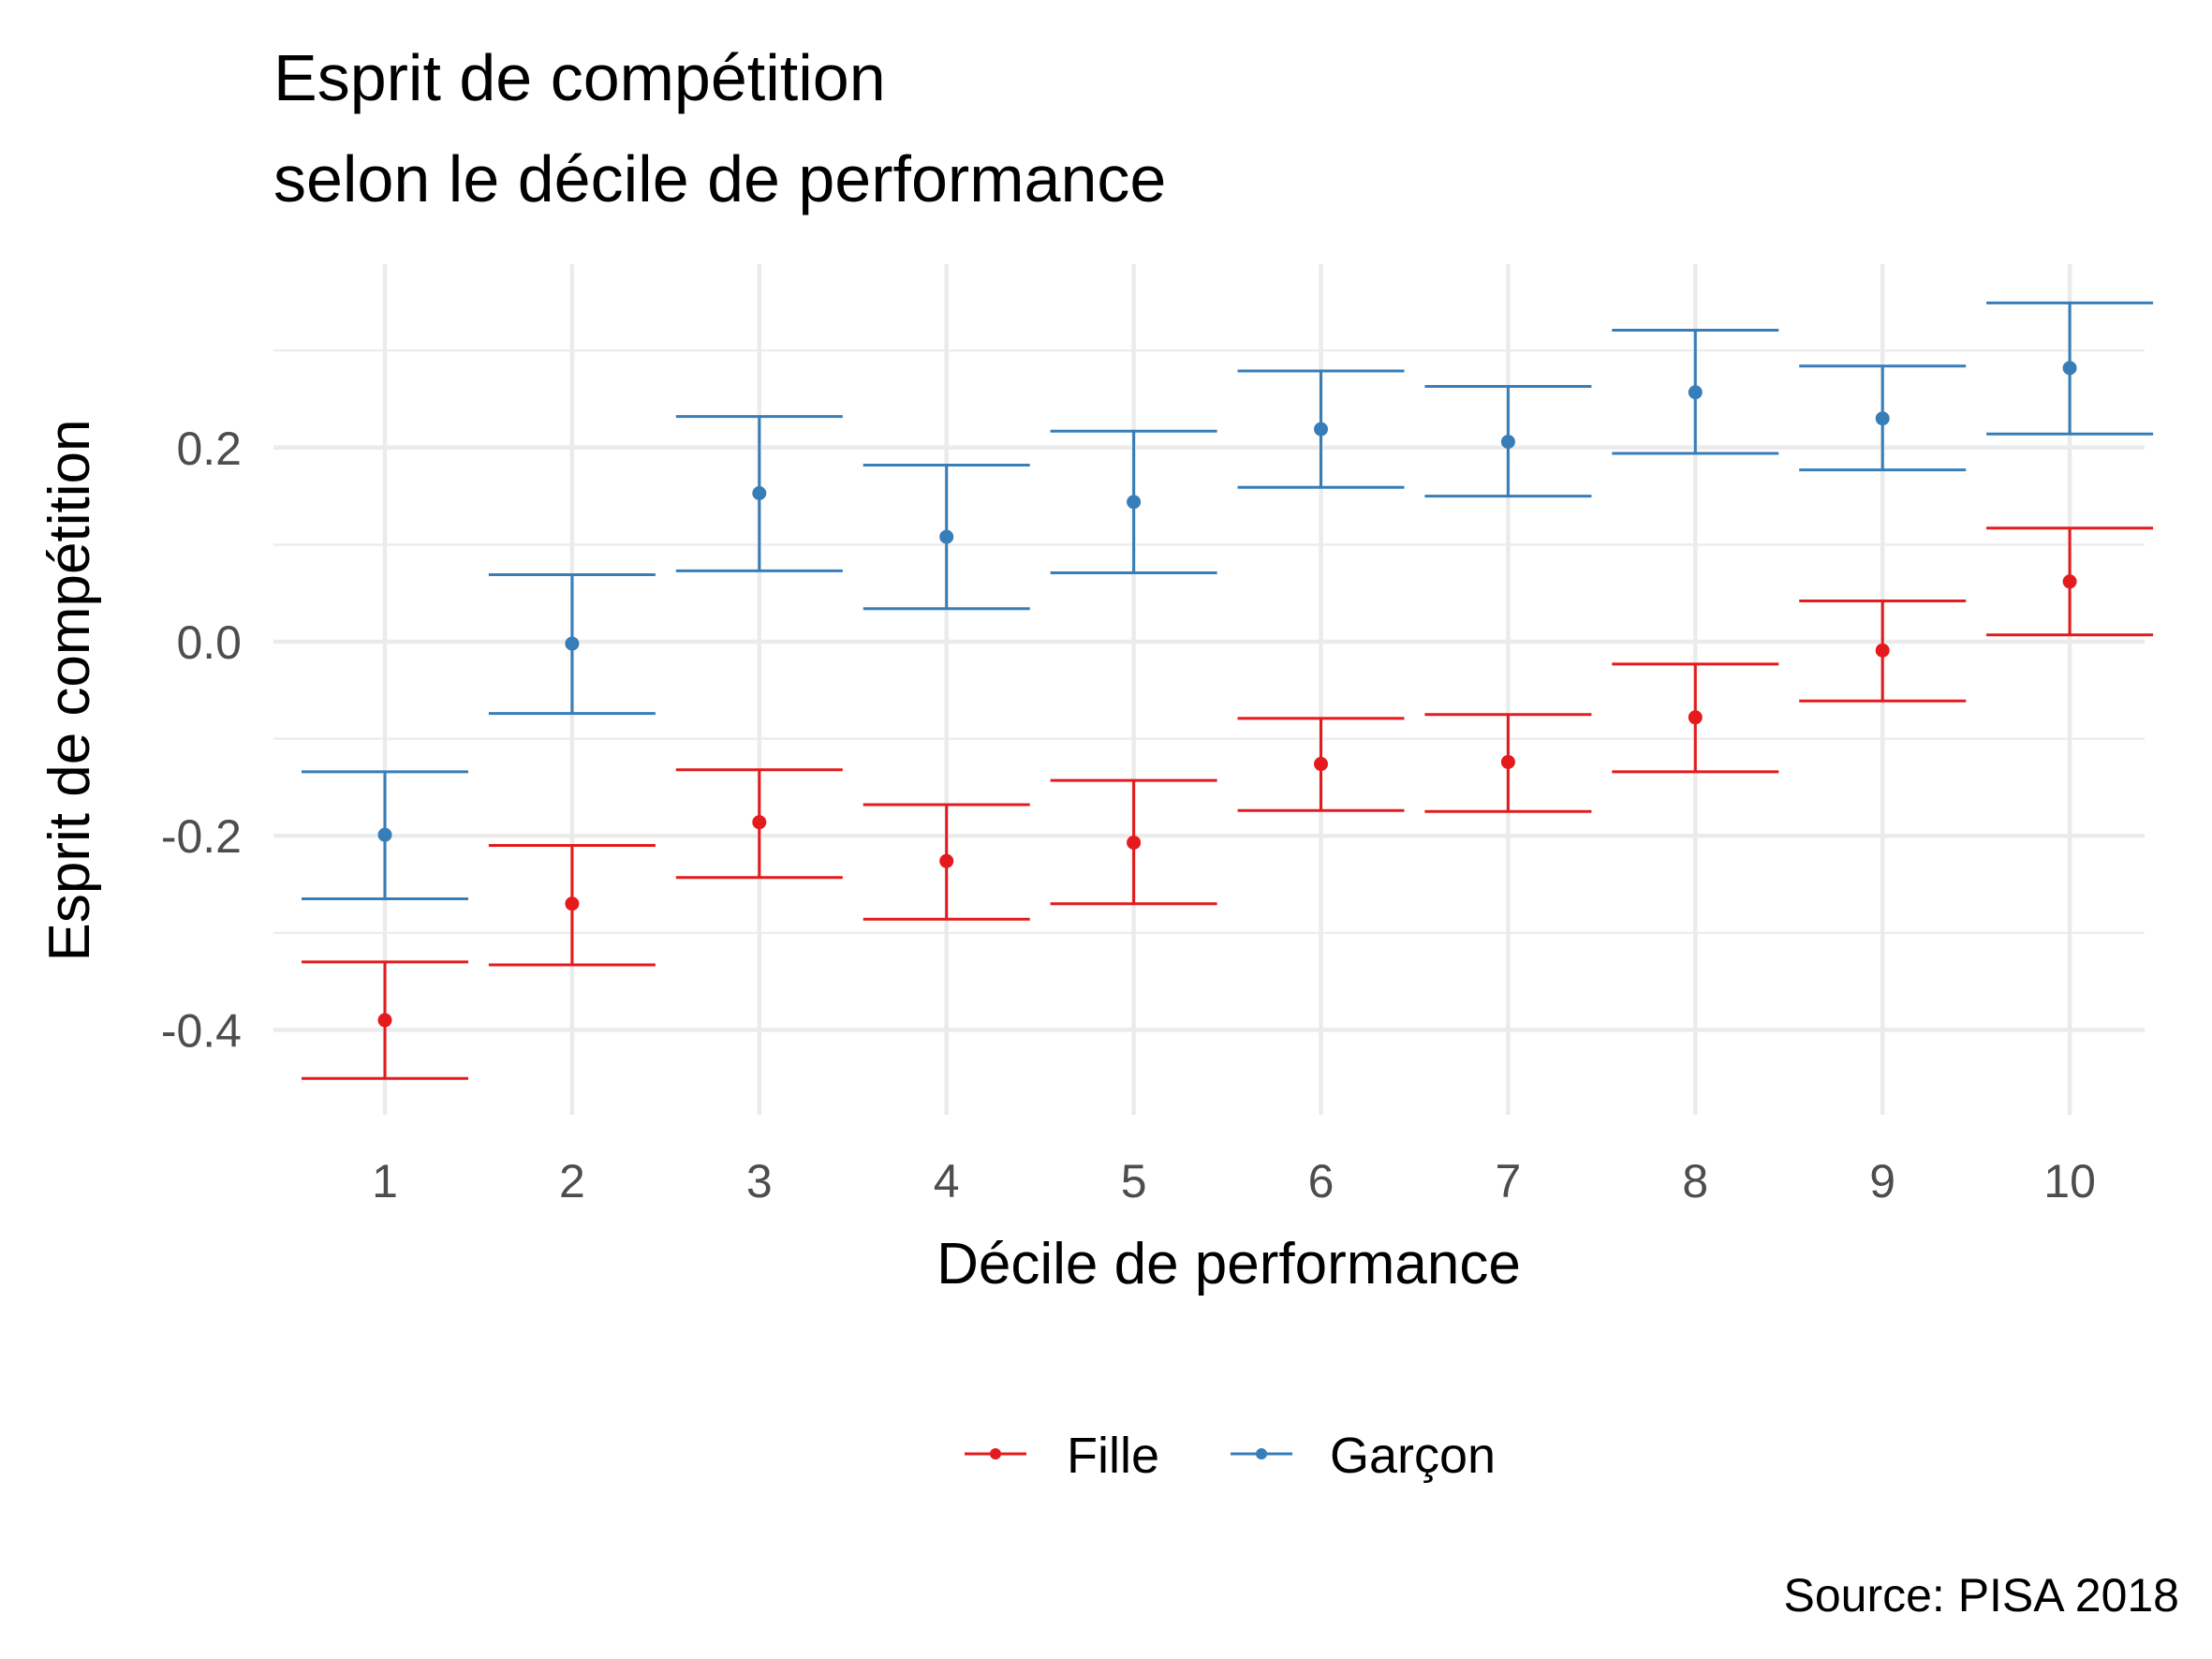 This screenshot has width=2212, height=1659. Describe the element at coordinates (2069, 1181) in the screenshot. I see `x-tick-label: 10` at that location.